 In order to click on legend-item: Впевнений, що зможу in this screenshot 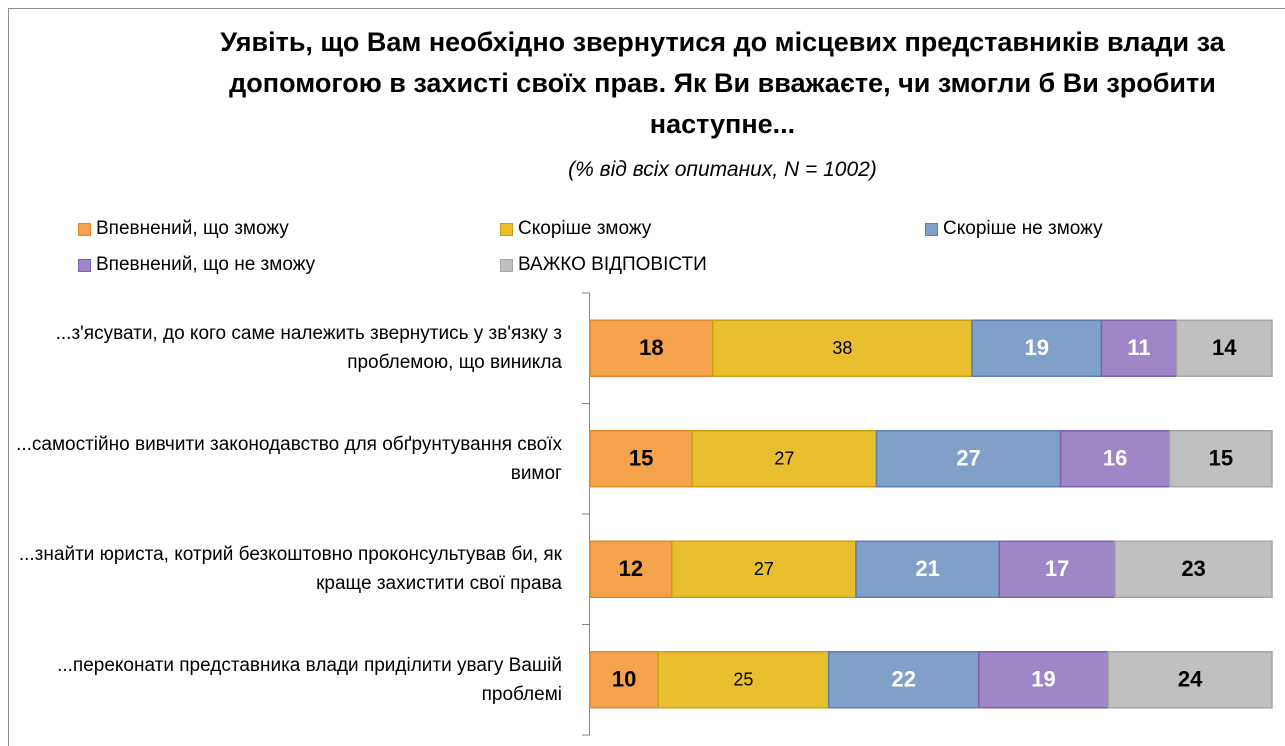, I will do `click(183, 229)`.